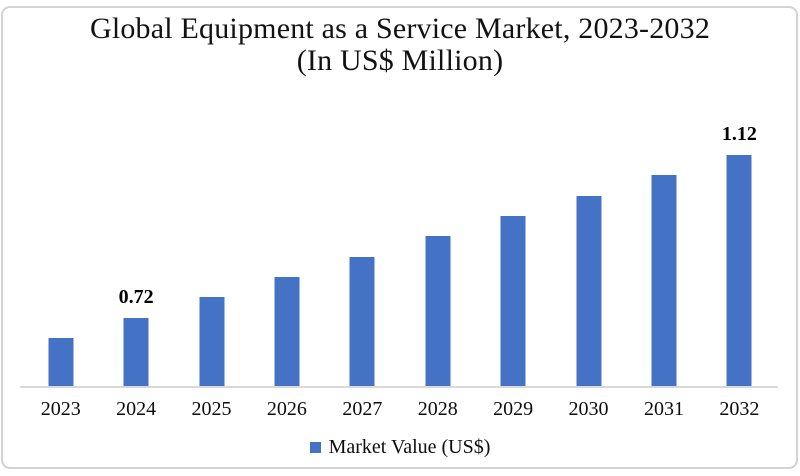 The image size is (800, 476). What do you see at coordinates (739, 134) in the screenshot?
I see `data-label-2032: 1.12` at bounding box center [739, 134].